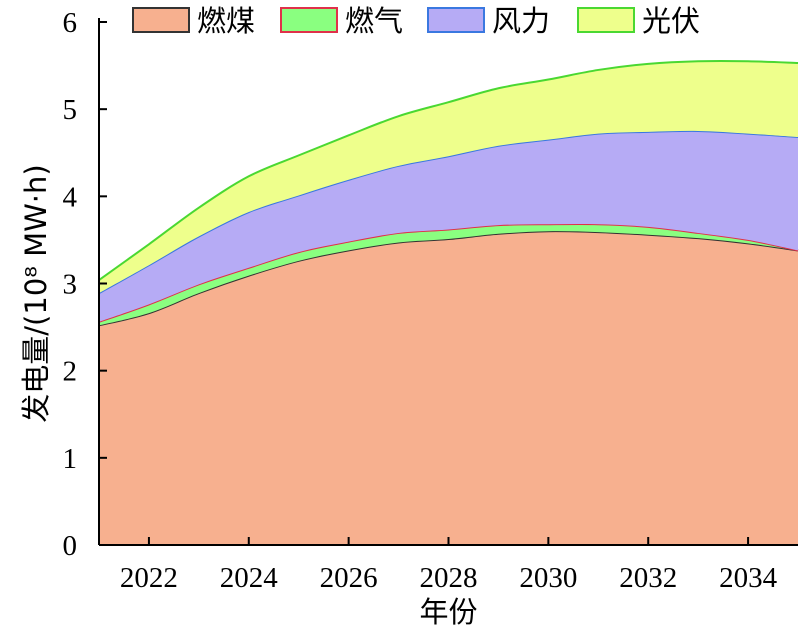 The width and height of the screenshot is (800, 631). Describe the element at coordinates (70, 23) in the screenshot. I see `y-tick-label: 6` at that location.